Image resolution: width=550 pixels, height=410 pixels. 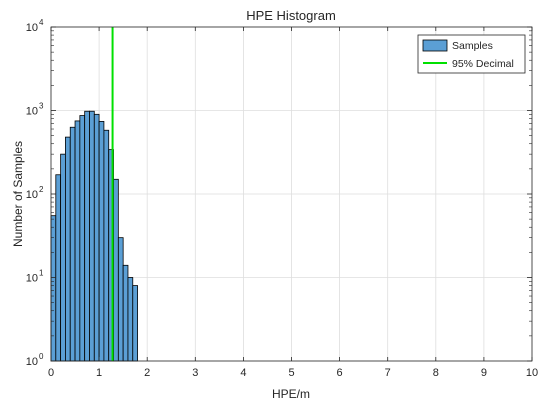 I want to click on x-tick-label: 6, so click(x=340, y=373).